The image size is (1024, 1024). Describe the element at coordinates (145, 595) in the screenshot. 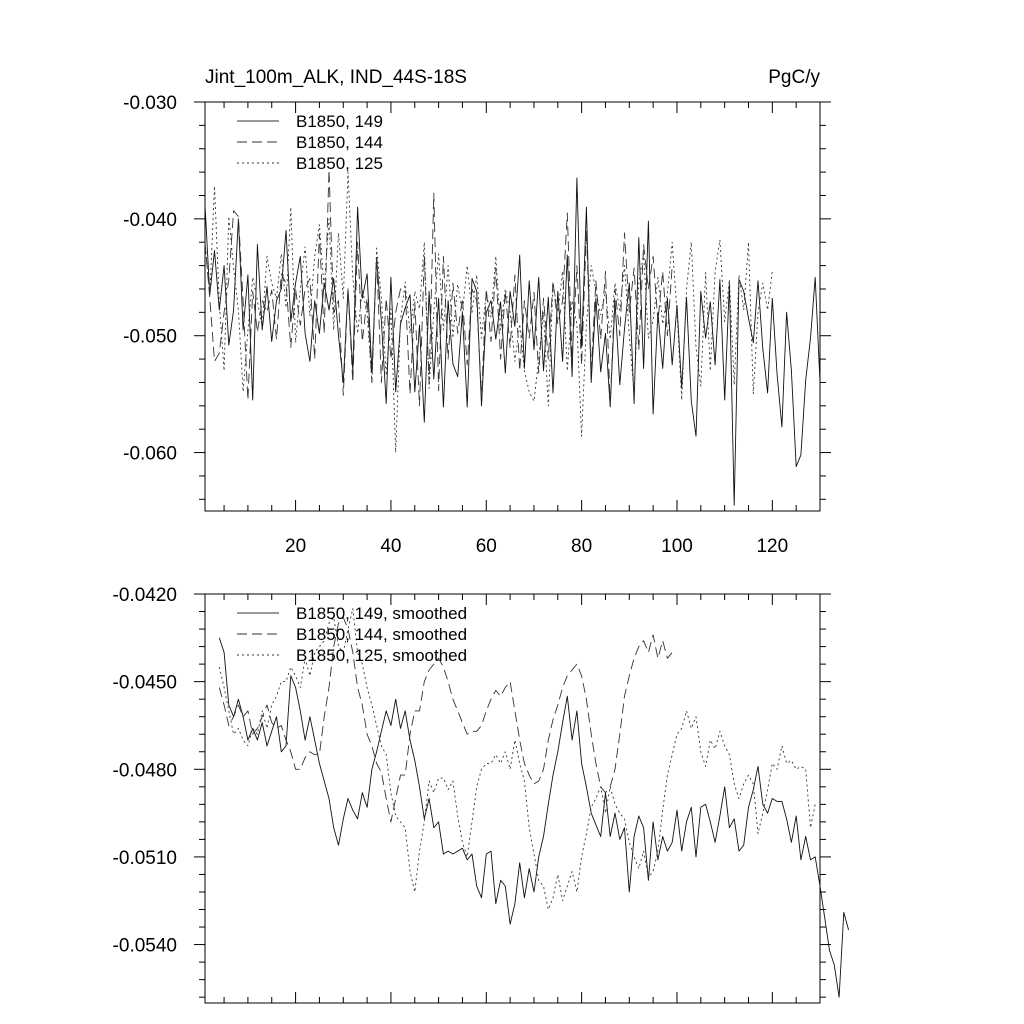

I see `y-tick-label: -0.0420` at that location.